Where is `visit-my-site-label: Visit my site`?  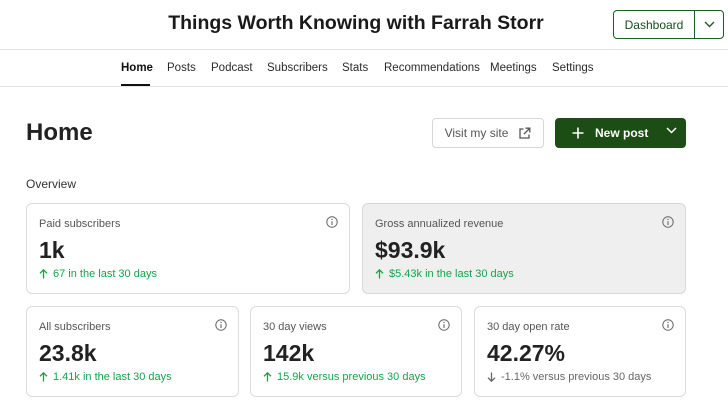
visit-my-site-label: Visit my site is located at coordinates (476, 133).